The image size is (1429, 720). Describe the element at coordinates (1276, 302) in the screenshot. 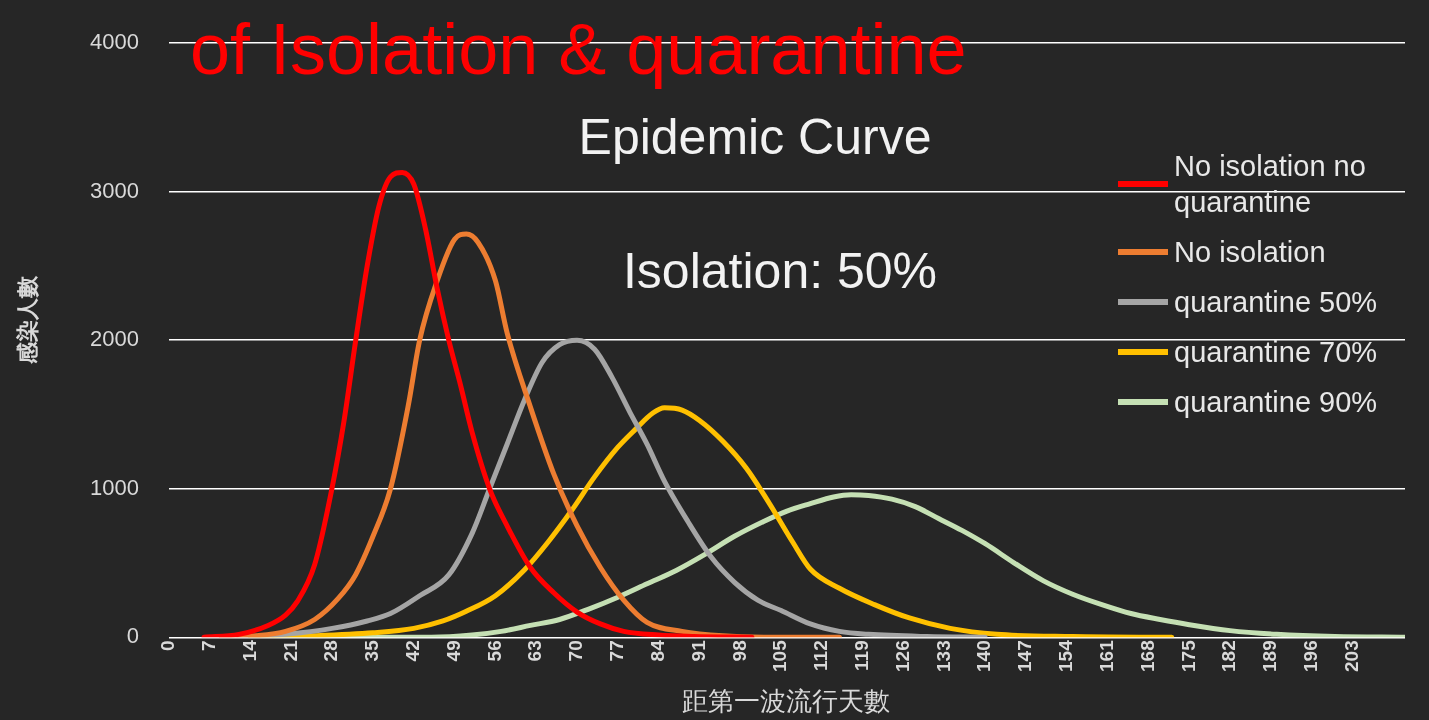

I see `legend-label: quarantine 50%` at that location.